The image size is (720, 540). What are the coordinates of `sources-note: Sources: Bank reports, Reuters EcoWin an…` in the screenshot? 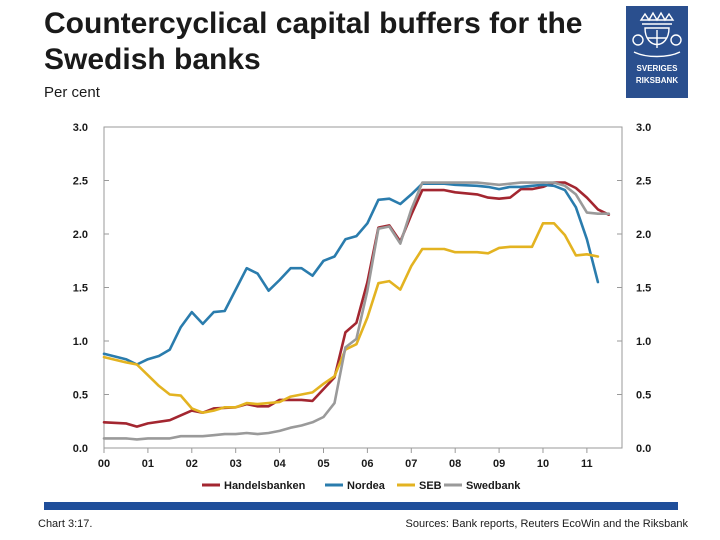 It's located at (546, 524).